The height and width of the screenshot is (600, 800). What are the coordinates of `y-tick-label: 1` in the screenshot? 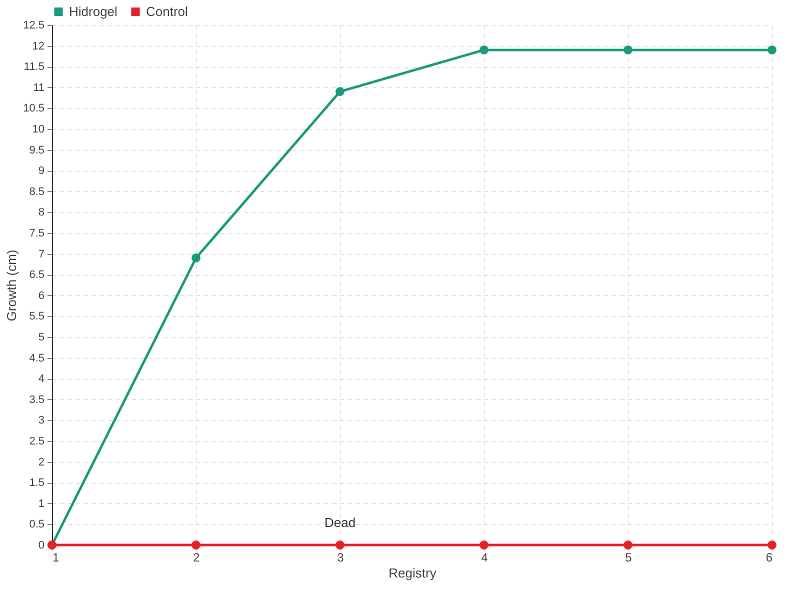 It's located at (41, 504).